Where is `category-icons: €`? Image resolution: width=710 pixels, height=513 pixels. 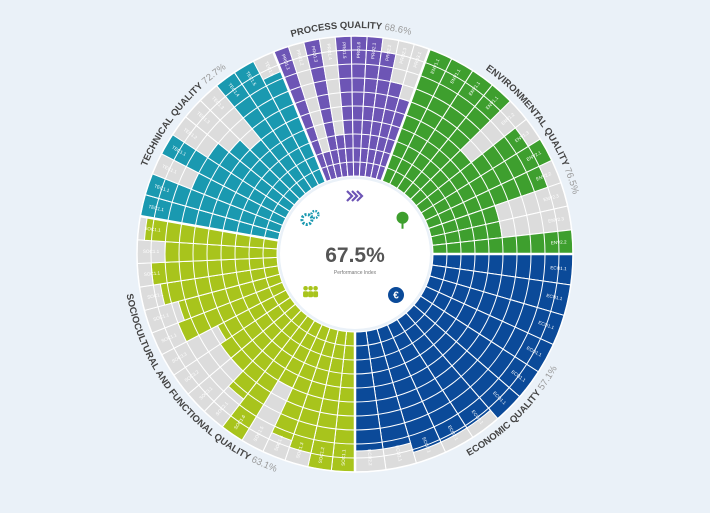
category-icons: € is located at coordinates (354, 247).